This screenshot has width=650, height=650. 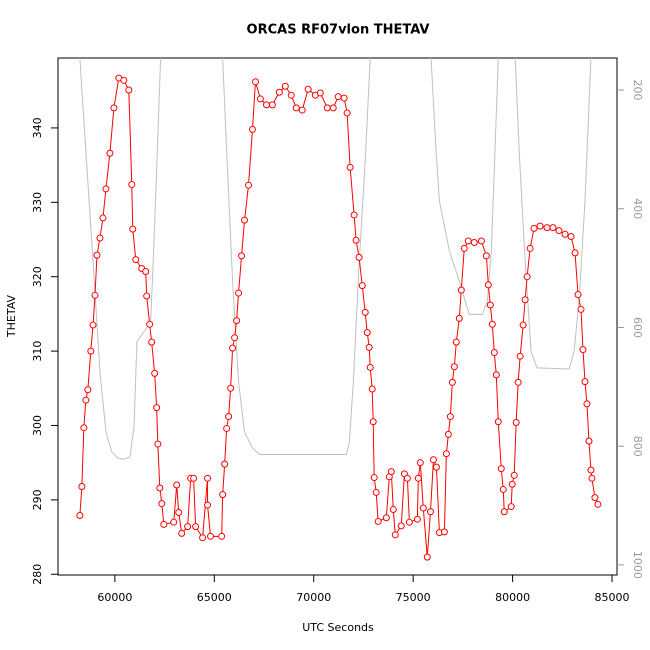 I want to click on y-tick-label: 290, so click(x=37, y=499).